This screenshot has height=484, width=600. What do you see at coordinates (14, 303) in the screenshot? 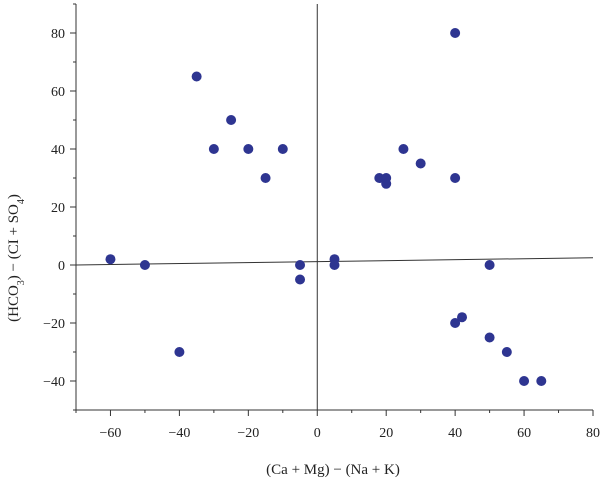
I see `y-axis-title-part1: (HCO` at bounding box center [14, 303].